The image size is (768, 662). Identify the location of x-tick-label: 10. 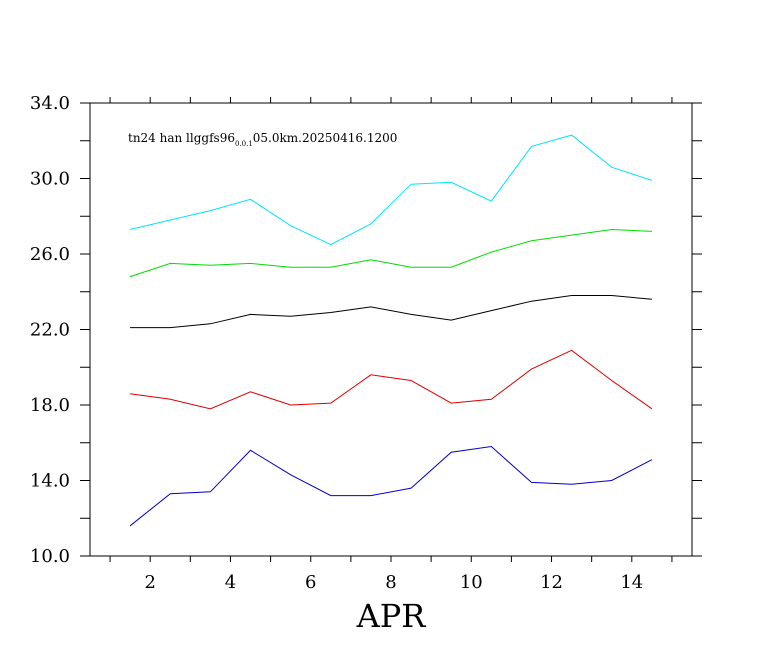
(471, 582).